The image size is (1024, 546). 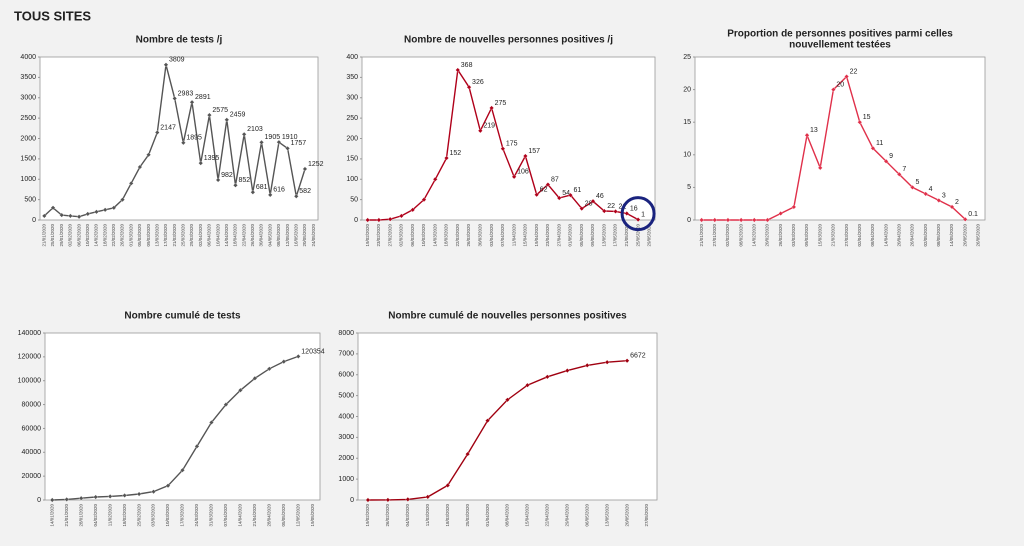 What do you see at coordinates (209, 235) in the screenshot?
I see `x-tick-label: 06/04/2020` at bounding box center [209, 235].